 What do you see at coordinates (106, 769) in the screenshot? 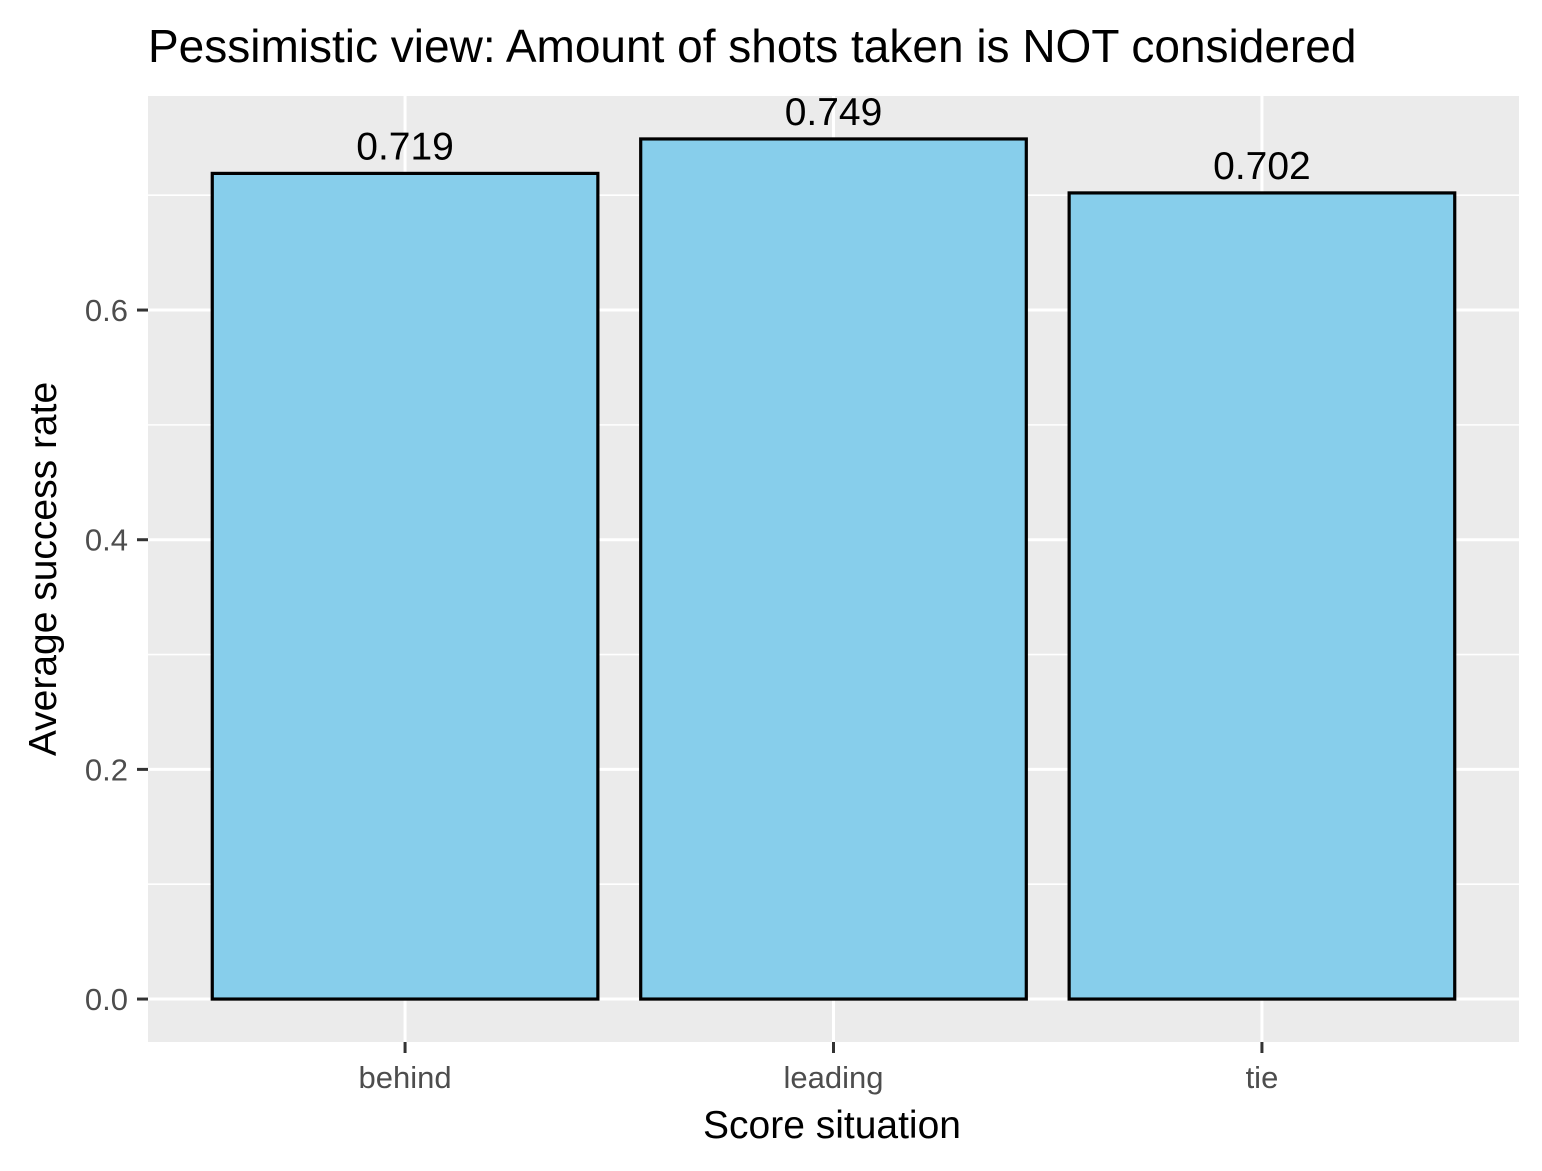
I see `y-tick-label: 0.2` at bounding box center [106, 769].